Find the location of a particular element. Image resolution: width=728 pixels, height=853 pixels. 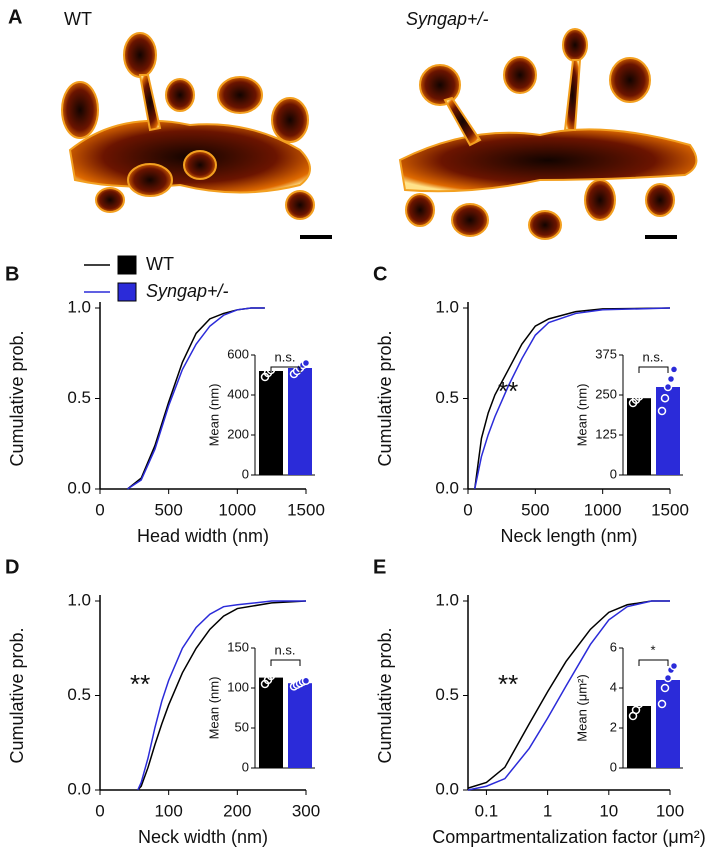

inset-y-tick-label: 4 is located at coordinates (613, 686).